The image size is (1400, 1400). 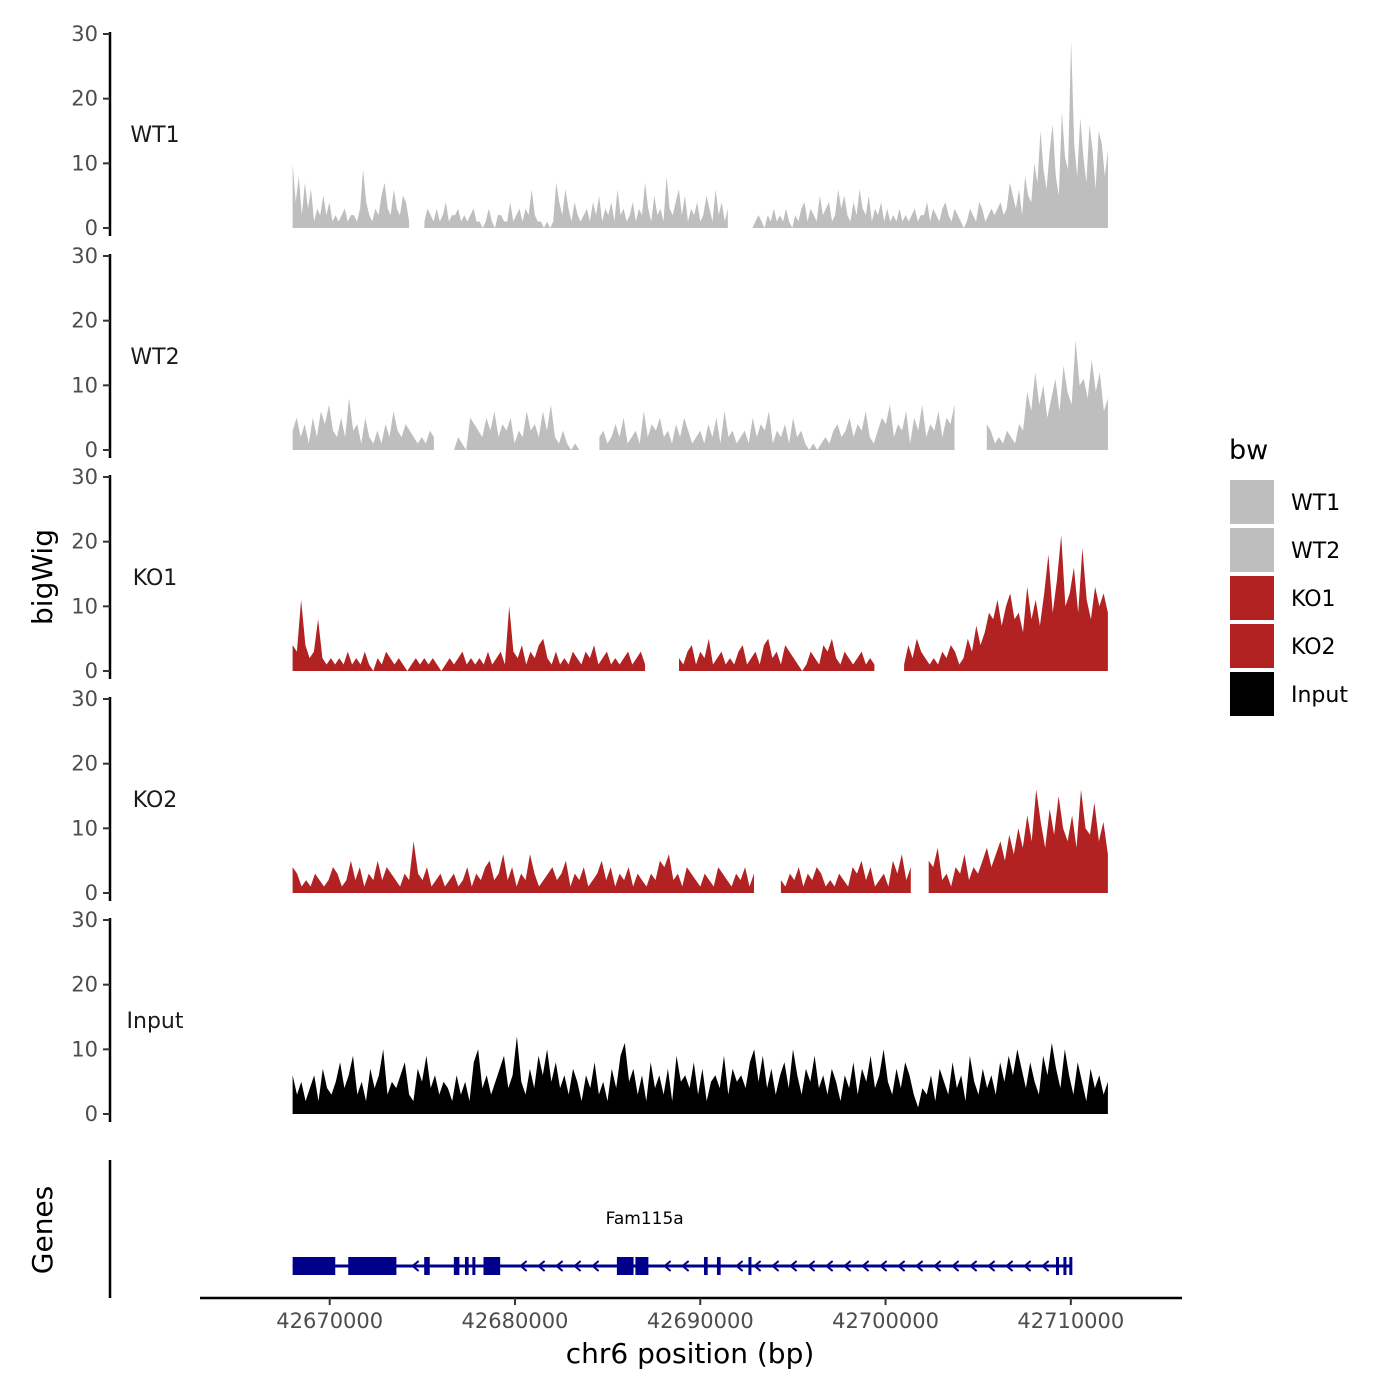 I want to click on y-axis-title: bigWig, so click(x=42, y=577).